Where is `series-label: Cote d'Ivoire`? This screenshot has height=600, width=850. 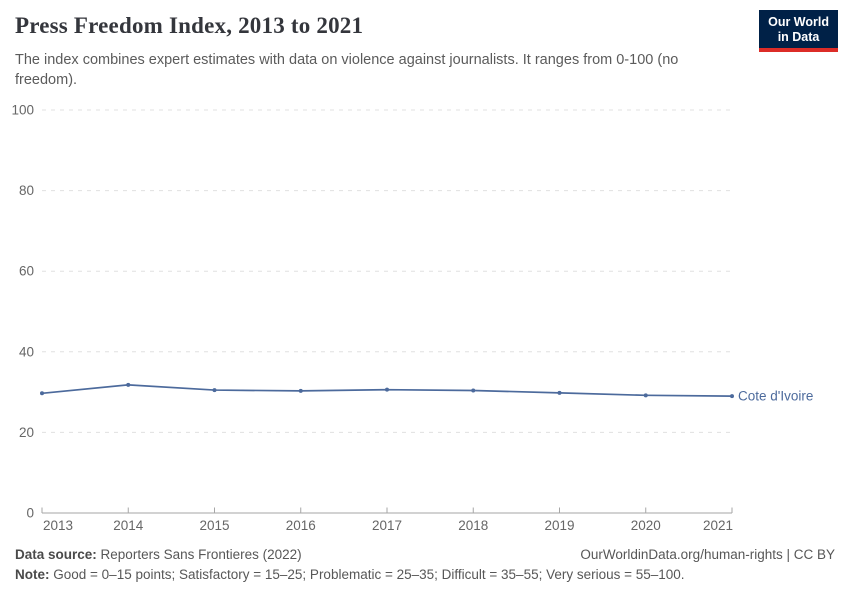
series-label: Cote d'Ivoire is located at coordinates (775, 396).